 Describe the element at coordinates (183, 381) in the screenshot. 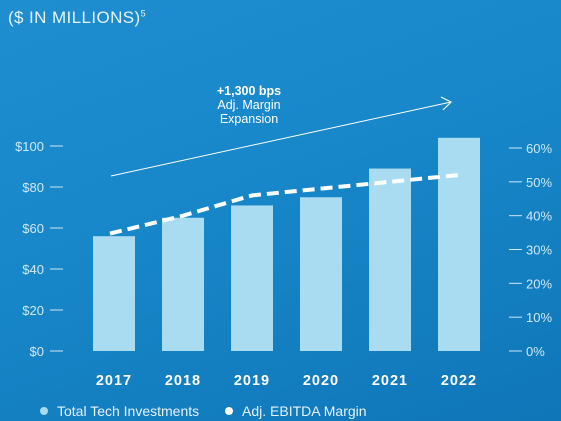

I see `x-tick-label: 2018` at that location.